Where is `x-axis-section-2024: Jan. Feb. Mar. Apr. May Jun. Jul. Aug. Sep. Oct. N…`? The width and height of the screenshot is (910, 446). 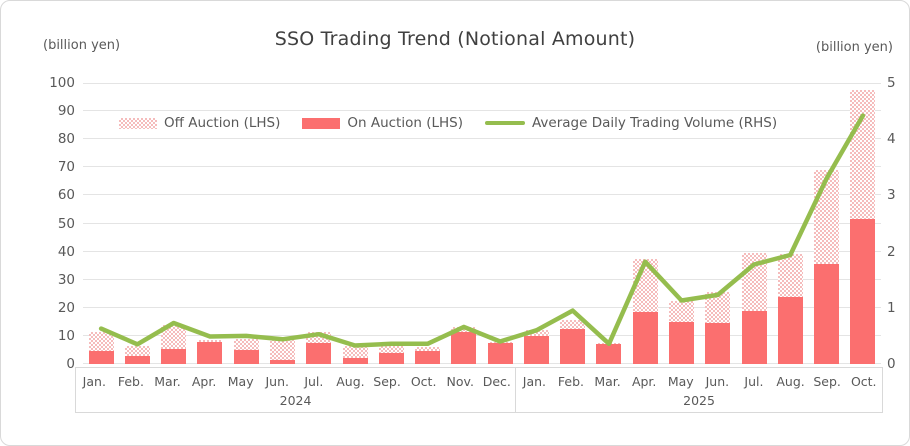 x-axis-section-2024: Jan. Feb. Mar. Apr. May Jun. Jul. Aug. Sep. Oct. N… is located at coordinates (295, 390).